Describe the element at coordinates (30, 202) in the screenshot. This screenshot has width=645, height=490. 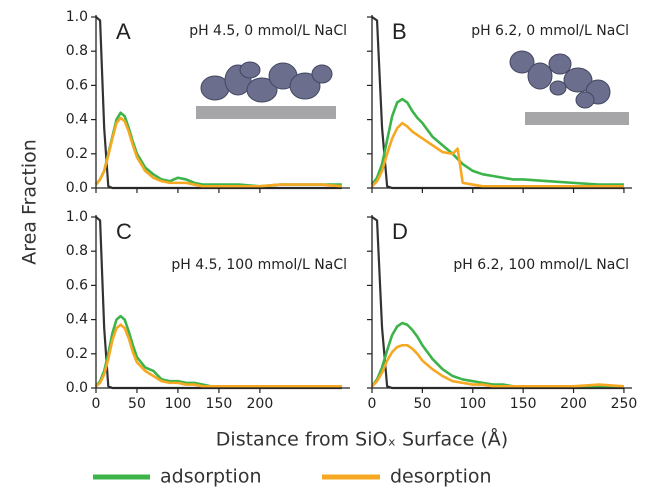
I see `y-axis-label: Area Fraction` at that location.